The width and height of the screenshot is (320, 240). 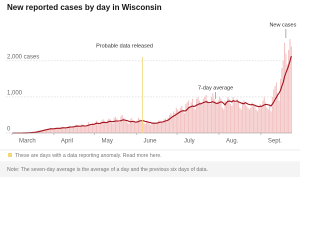 What do you see at coordinates (215, 88) in the screenshot?
I see `annotation: 7-day average` at bounding box center [215, 88].